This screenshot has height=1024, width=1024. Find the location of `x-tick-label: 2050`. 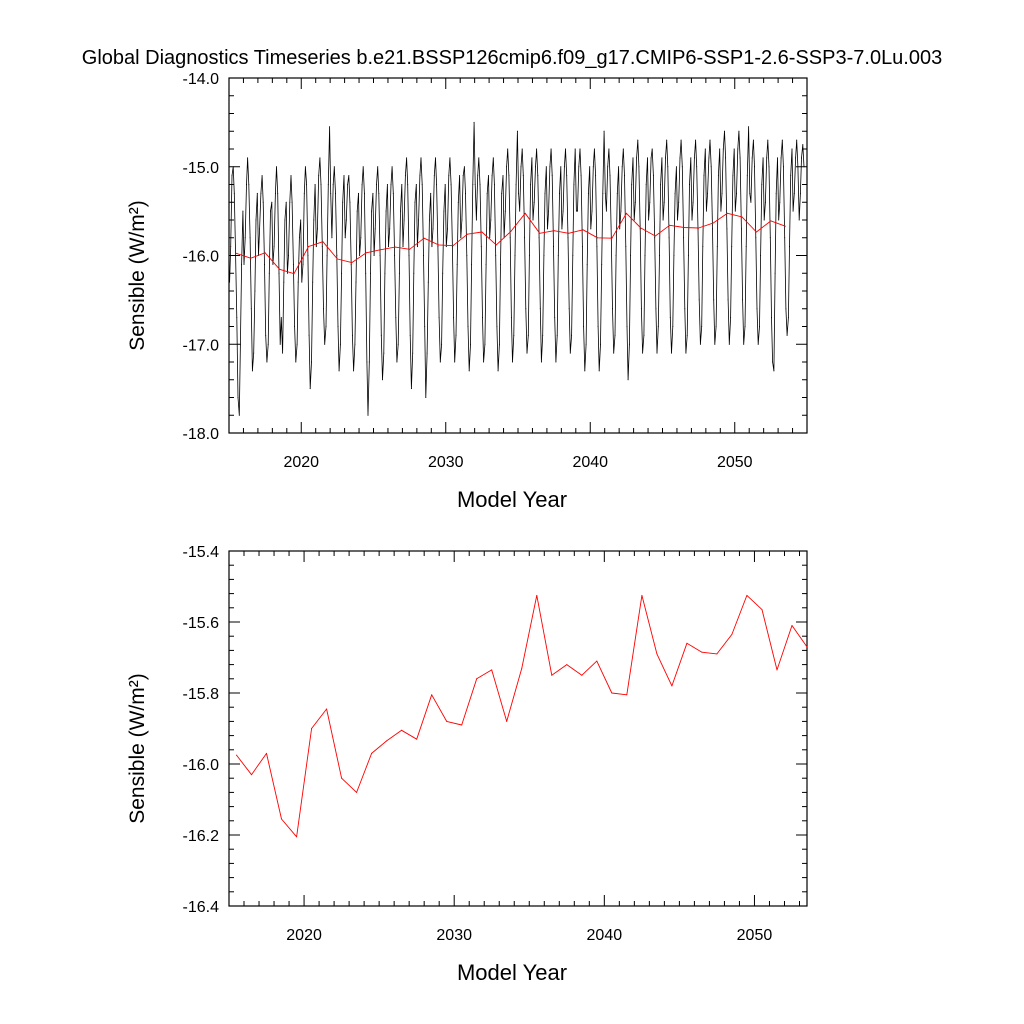

x-tick-label: 2050 is located at coordinates (735, 462).